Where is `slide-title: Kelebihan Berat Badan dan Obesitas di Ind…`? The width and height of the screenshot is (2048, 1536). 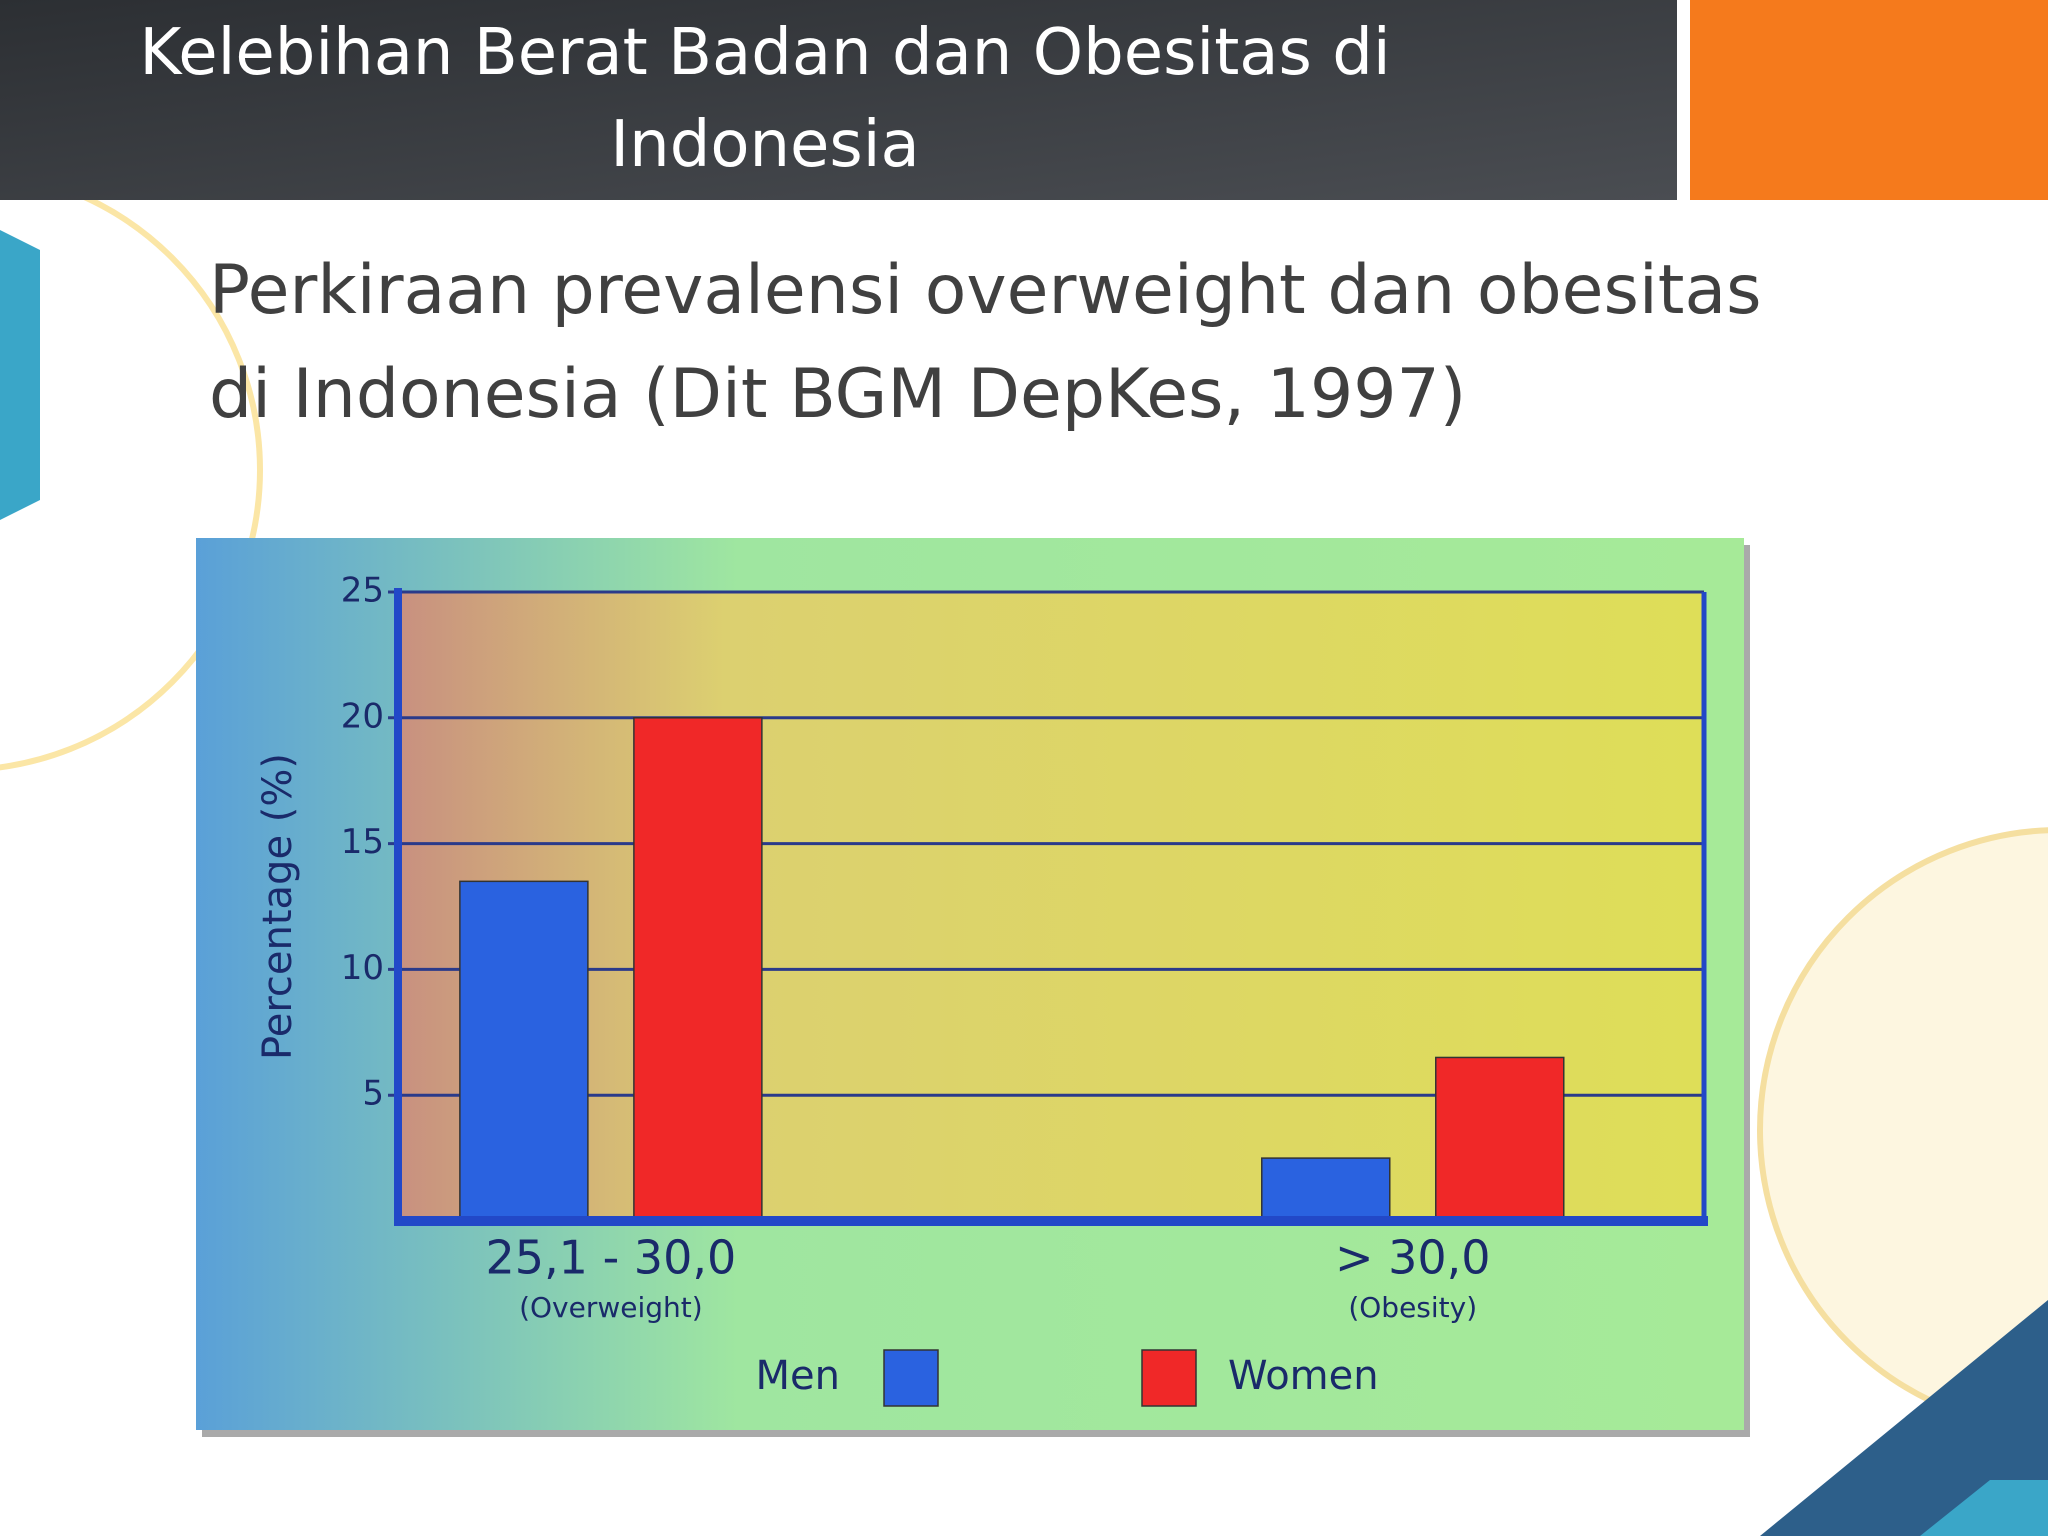
slide-title: Kelebihan Berat Badan dan Obesitas di Ind… is located at coordinates (764, 99).